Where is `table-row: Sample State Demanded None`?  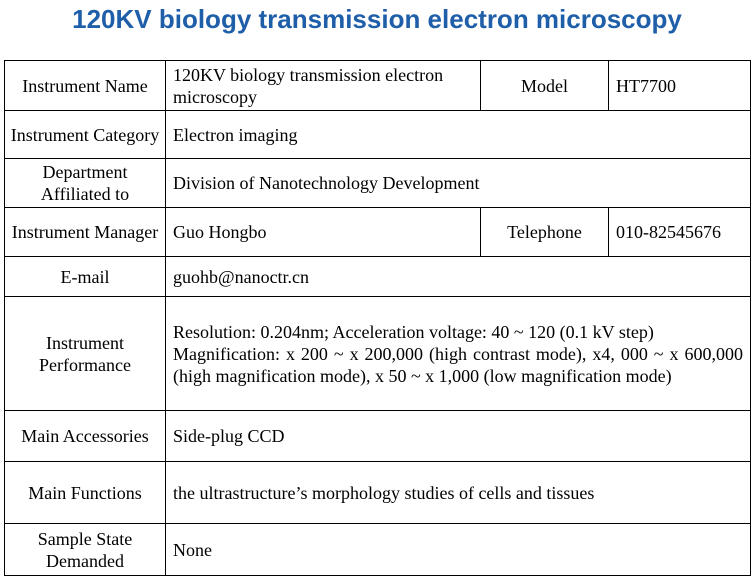 table-row: Sample State Demanded None is located at coordinates (377, 549).